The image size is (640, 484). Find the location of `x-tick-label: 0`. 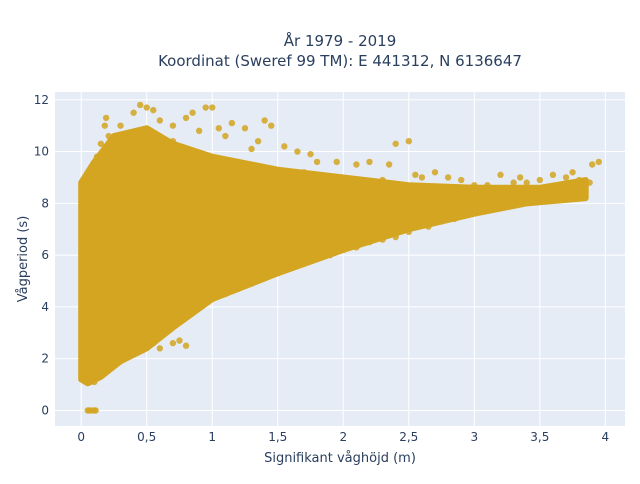

x-tick-label: 0 is located at coordinates (81, 437).